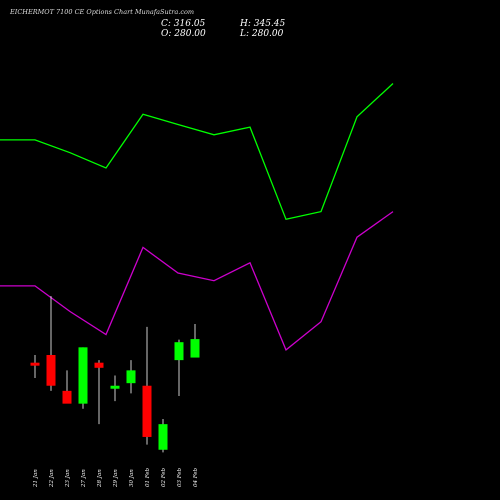  Describe the element at coordinates (115, 374) in the screenshot. I see `candles` at that location.